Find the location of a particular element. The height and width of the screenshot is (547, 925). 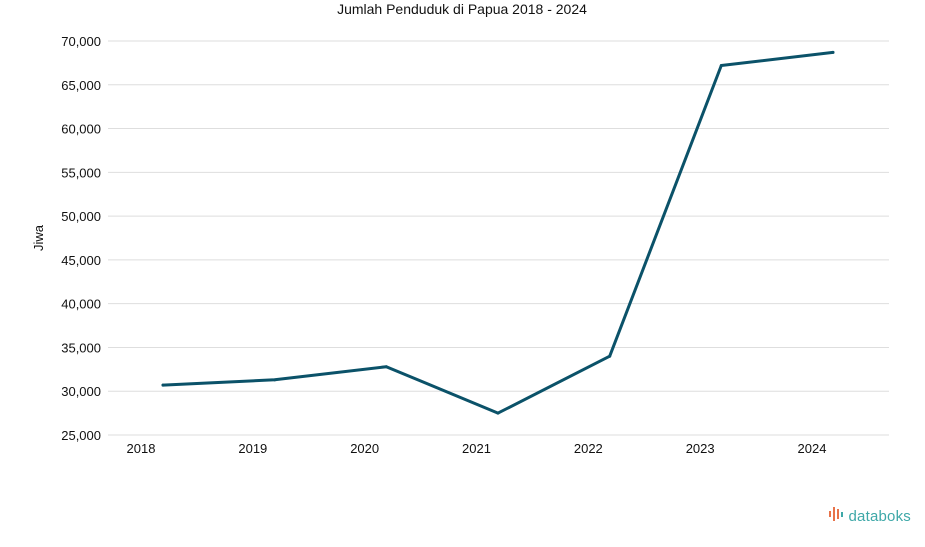

y-tick-label: 65,000 is located at coordinates (81, 85).